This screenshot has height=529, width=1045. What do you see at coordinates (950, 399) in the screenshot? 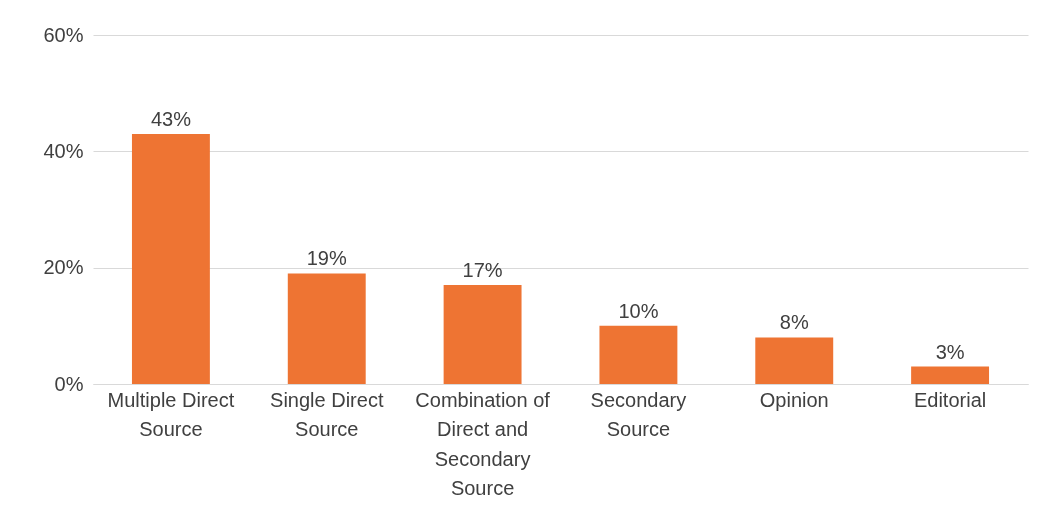
I see `x-tick-label: Editorial` at bounding box center [950, 399].